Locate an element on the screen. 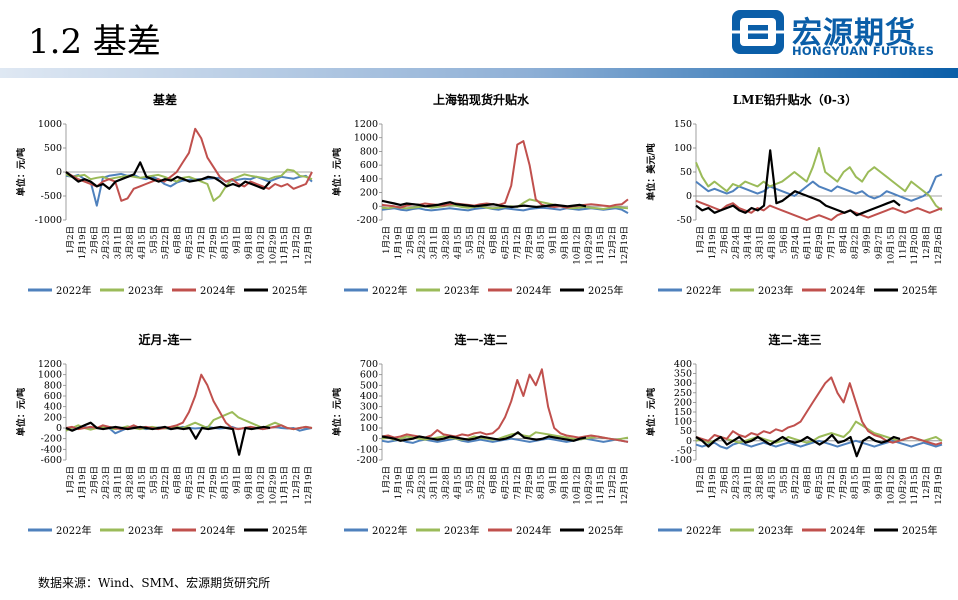  y-tick-label: 0 is located at coordinates (59, 428).